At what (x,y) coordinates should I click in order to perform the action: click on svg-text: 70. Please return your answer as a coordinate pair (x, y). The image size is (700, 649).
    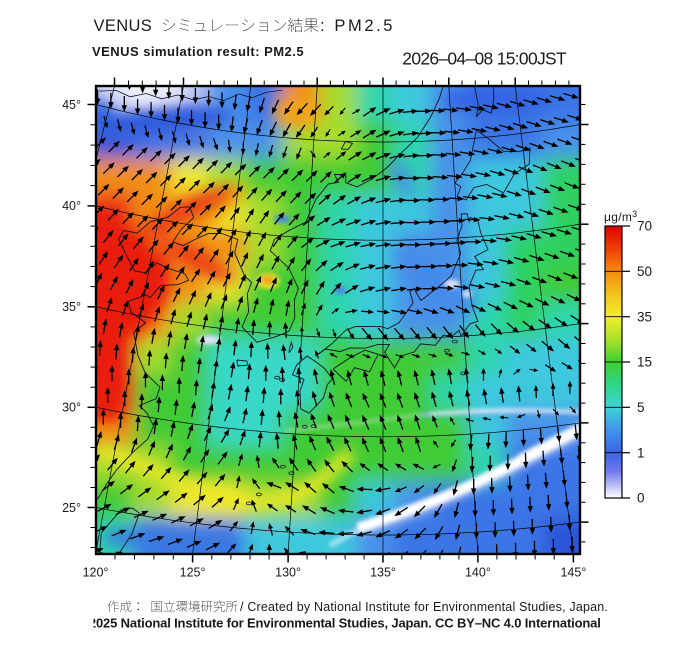
    Looking at the image, I should click on (644, 226).